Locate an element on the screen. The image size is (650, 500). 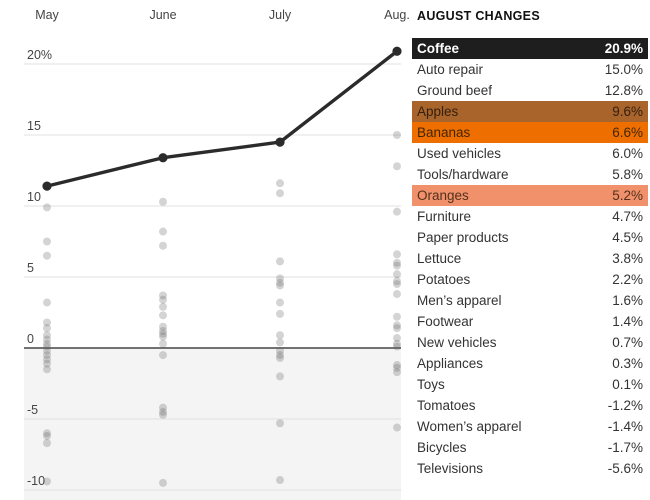
list-item: Oranges 5.2% is located at coordinates (530, 195).